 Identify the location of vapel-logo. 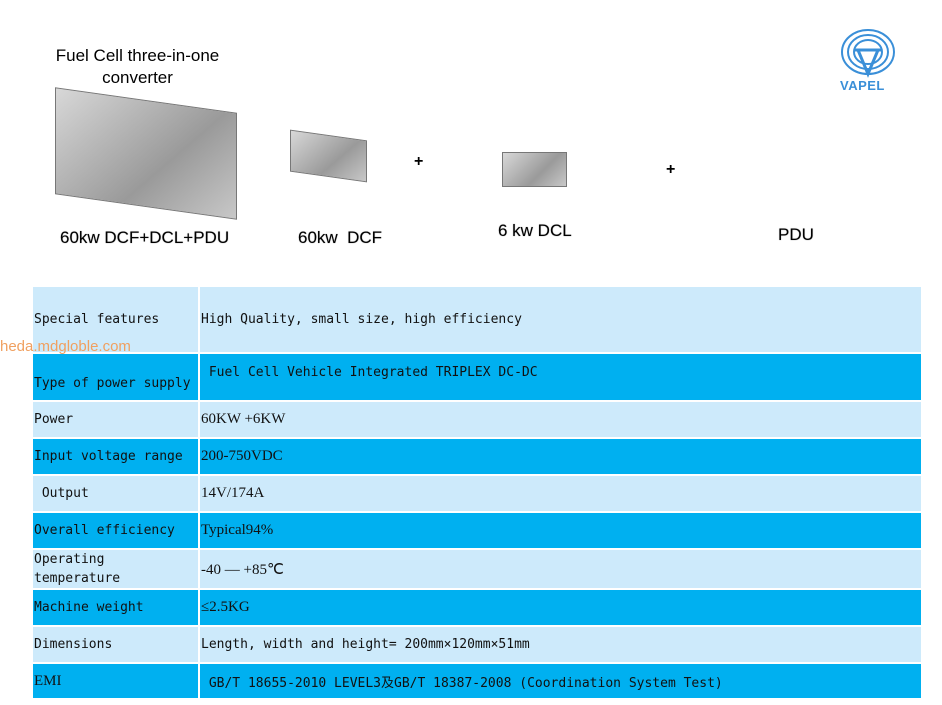
(868, 61).